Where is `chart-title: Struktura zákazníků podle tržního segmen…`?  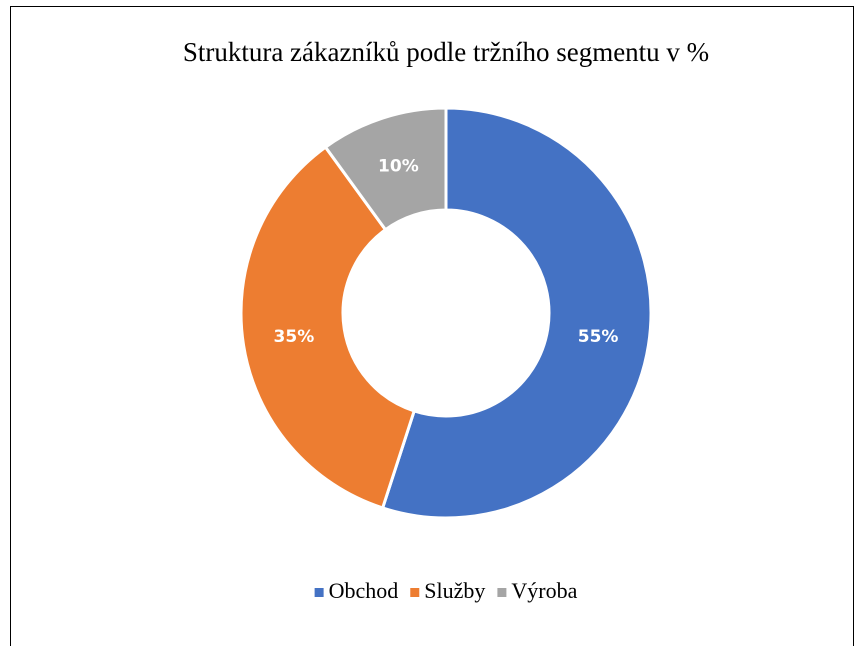 chart-title: Struktura zákazníků podle tržního segmen… is located at coordinates (446, 52).